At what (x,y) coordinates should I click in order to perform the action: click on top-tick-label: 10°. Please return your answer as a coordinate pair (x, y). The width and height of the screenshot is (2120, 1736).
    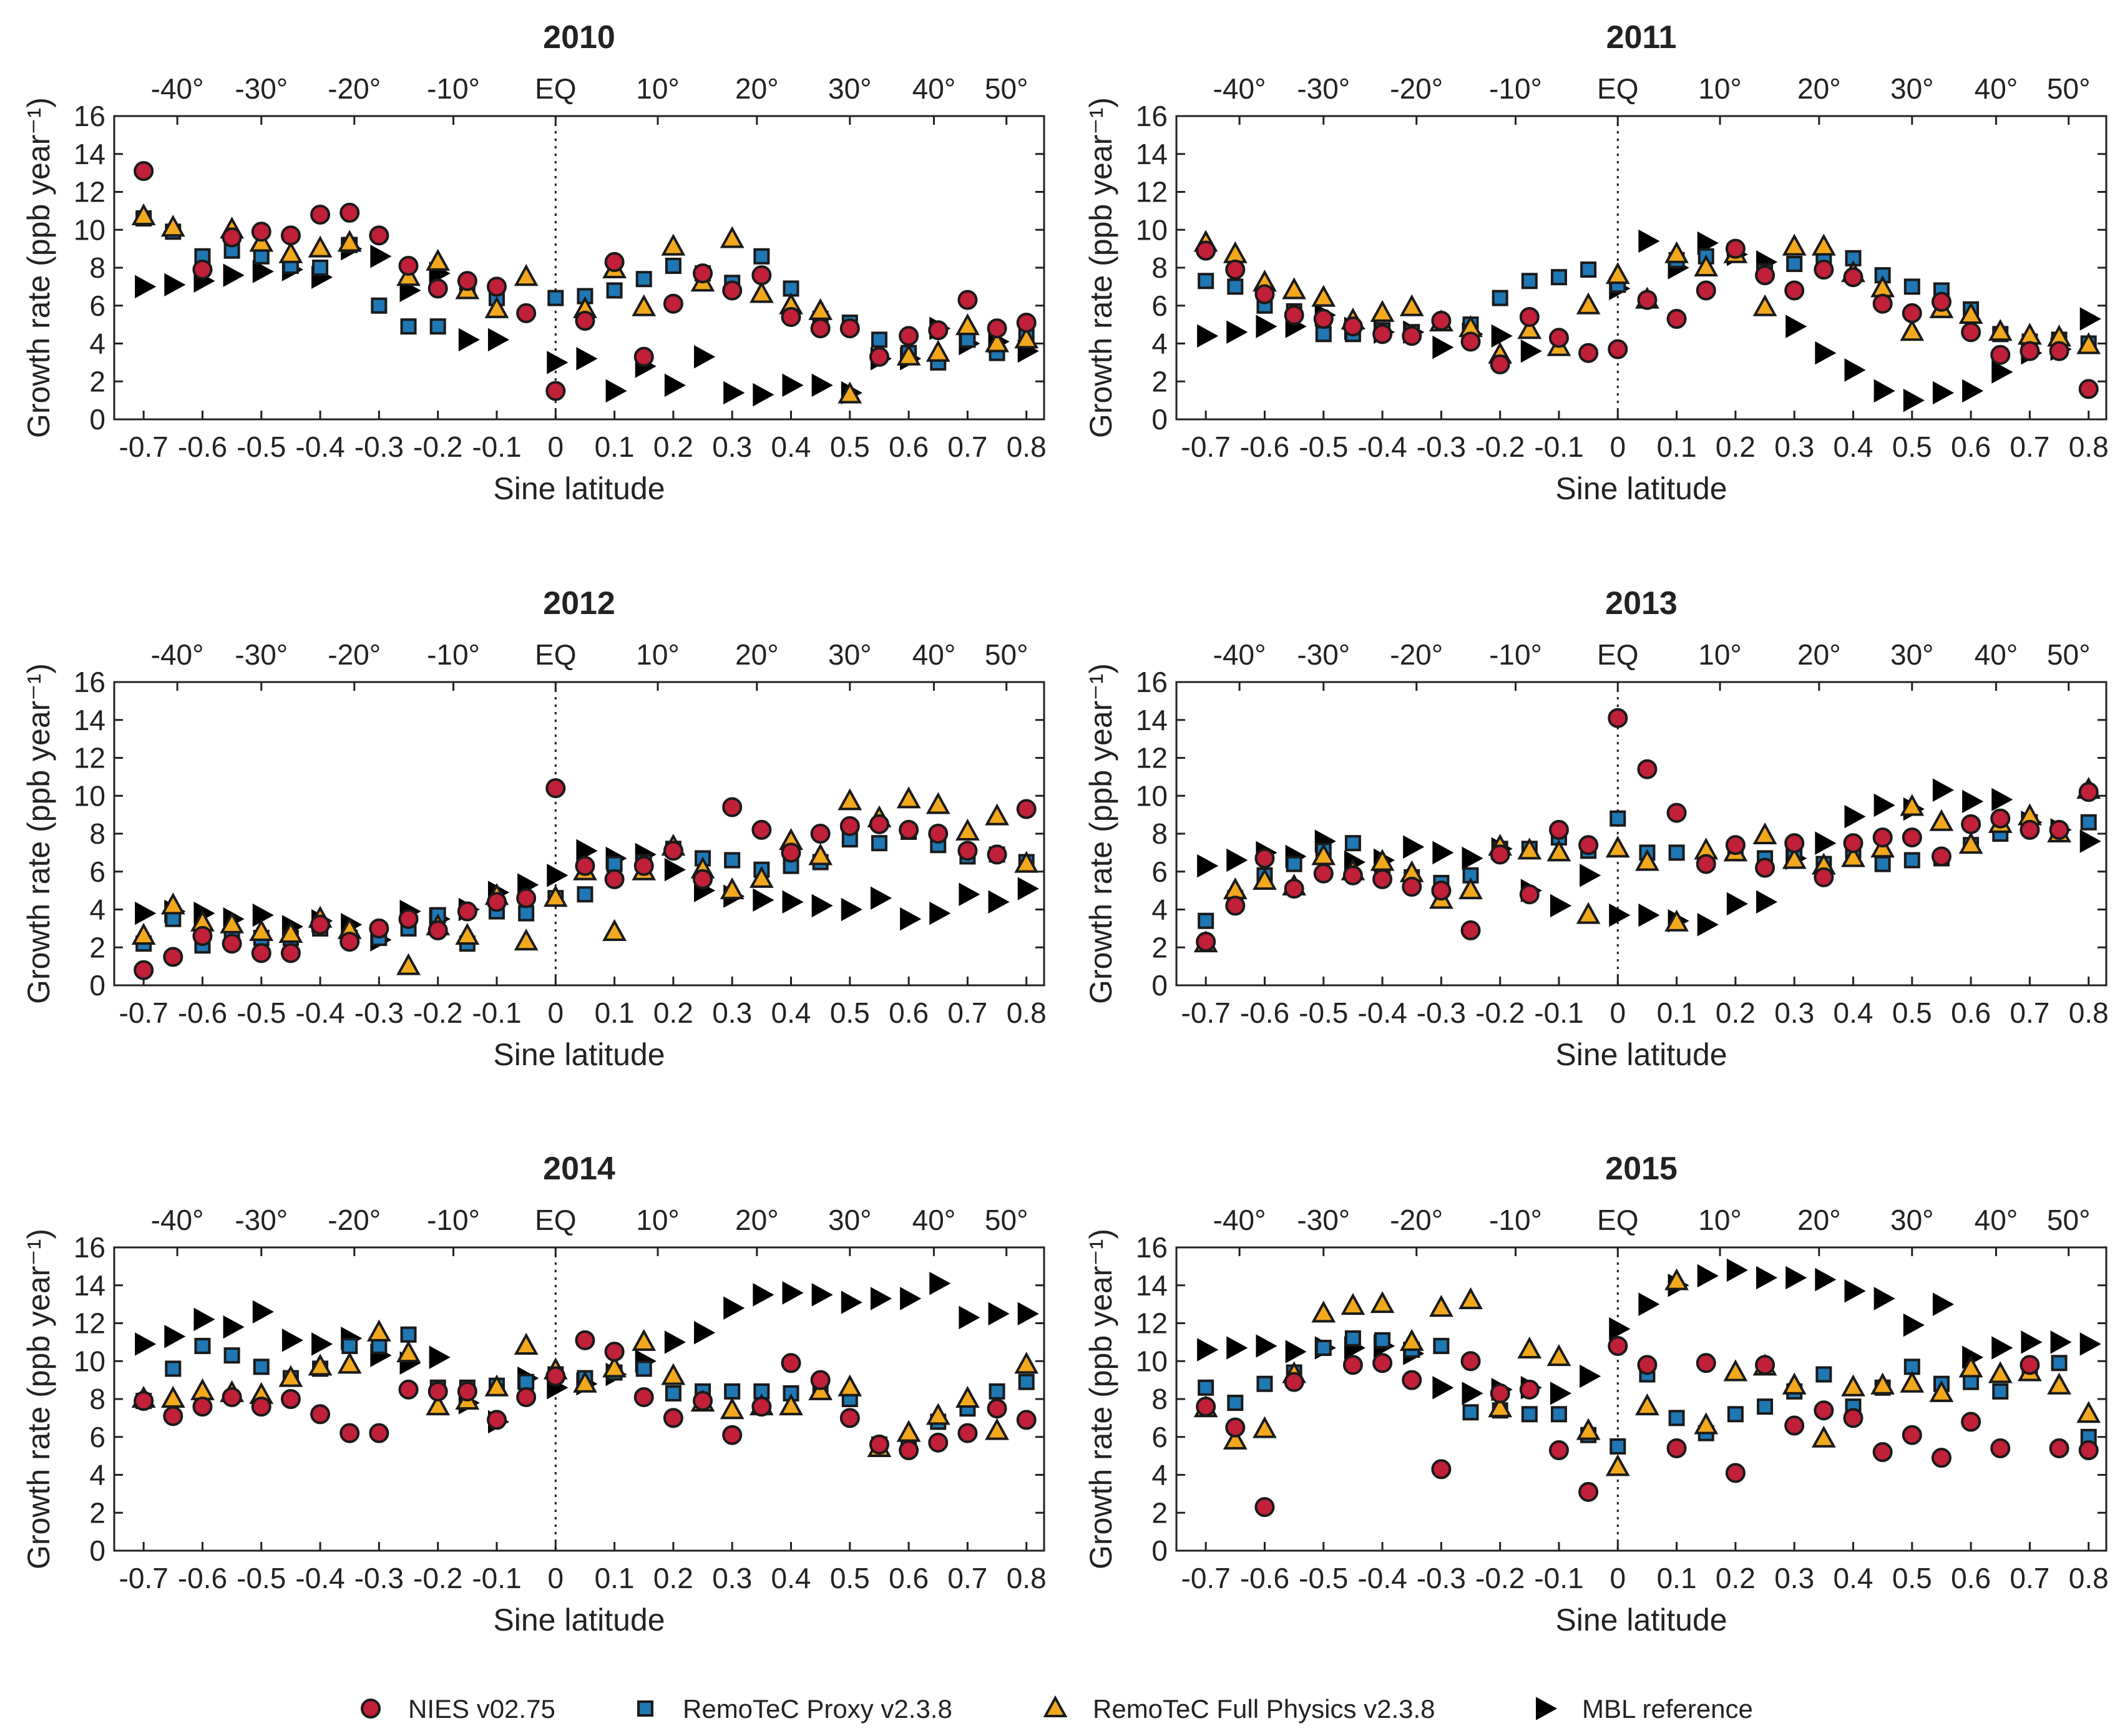
    Looking at the image, I should click on (658, 654).